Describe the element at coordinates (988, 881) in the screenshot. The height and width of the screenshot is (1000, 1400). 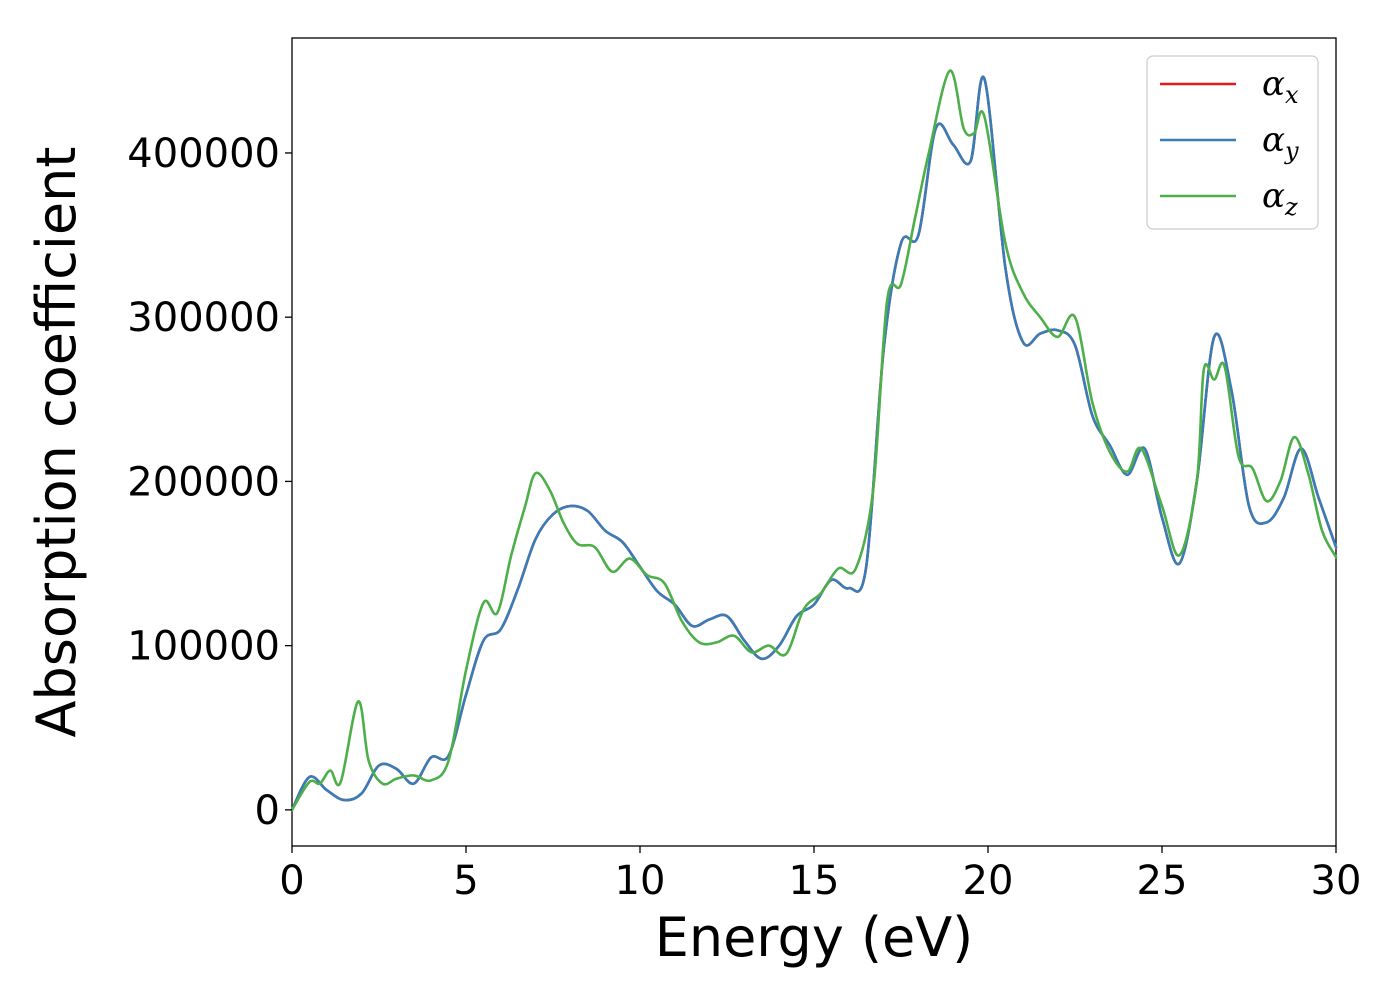
I see `x-tick-label: 20` at that location.